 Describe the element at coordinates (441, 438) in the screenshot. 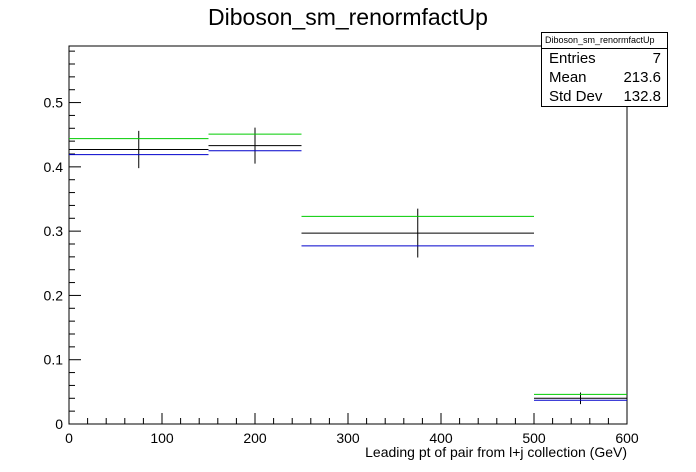

I see `x-tick-label: 400` at that location.